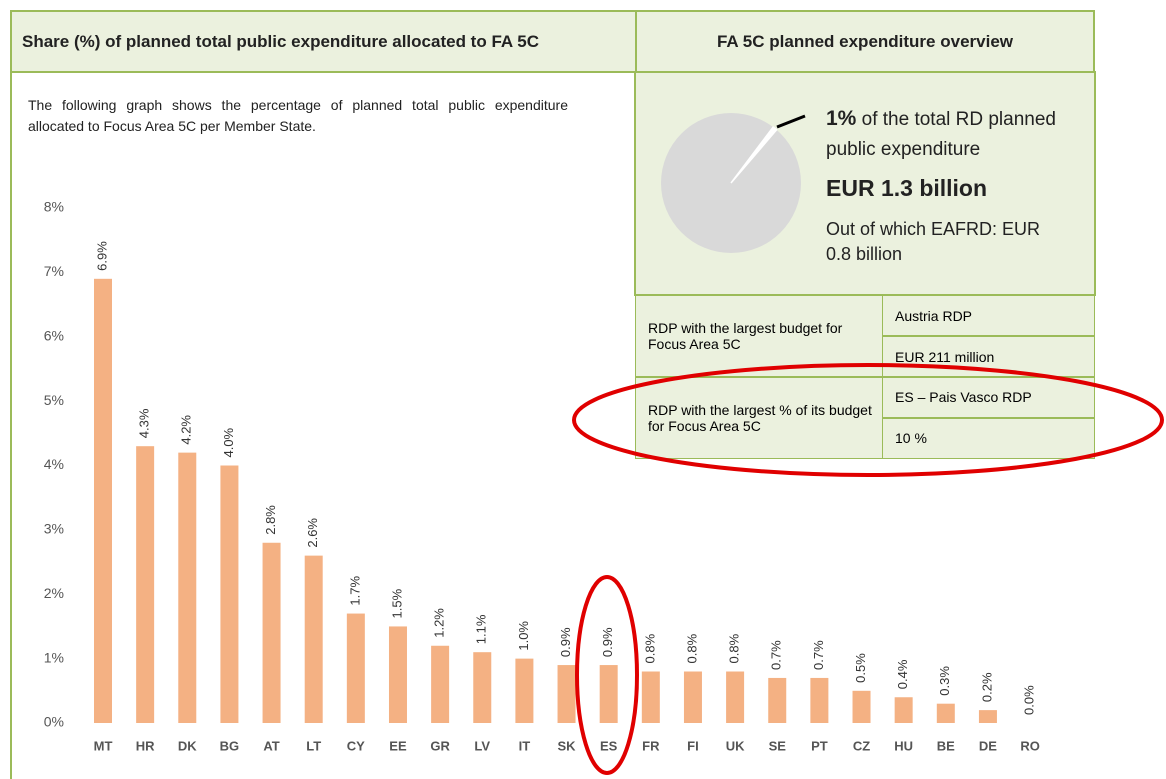  Describe the element at coordinates (988, 356) in the screenshot. I see `row-value: EUR 211 million` at that location.